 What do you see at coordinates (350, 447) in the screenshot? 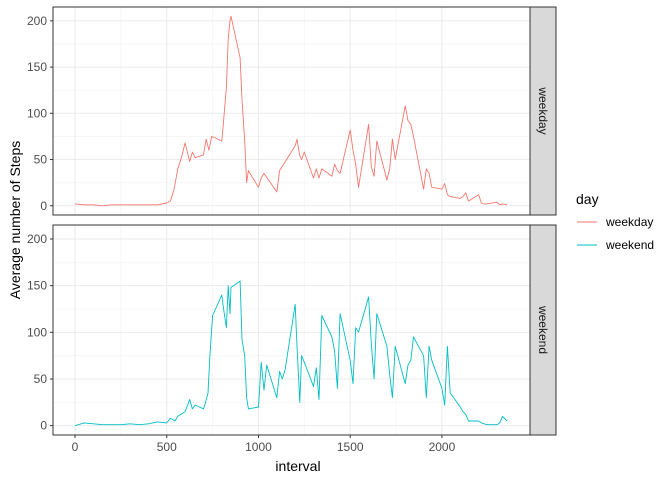
I see `x-tick-label: 1500` at bounding box center [350, 447].